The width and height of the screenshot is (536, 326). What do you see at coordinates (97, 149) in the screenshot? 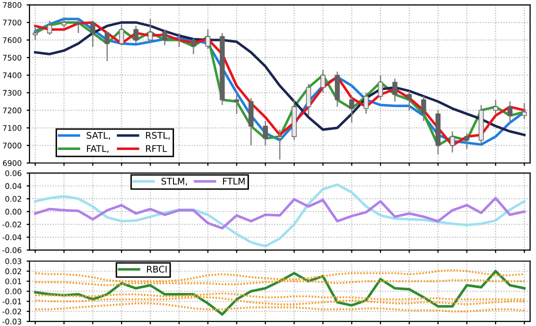
I see `legend-label: FATL,` at bounding box center [97, 149].